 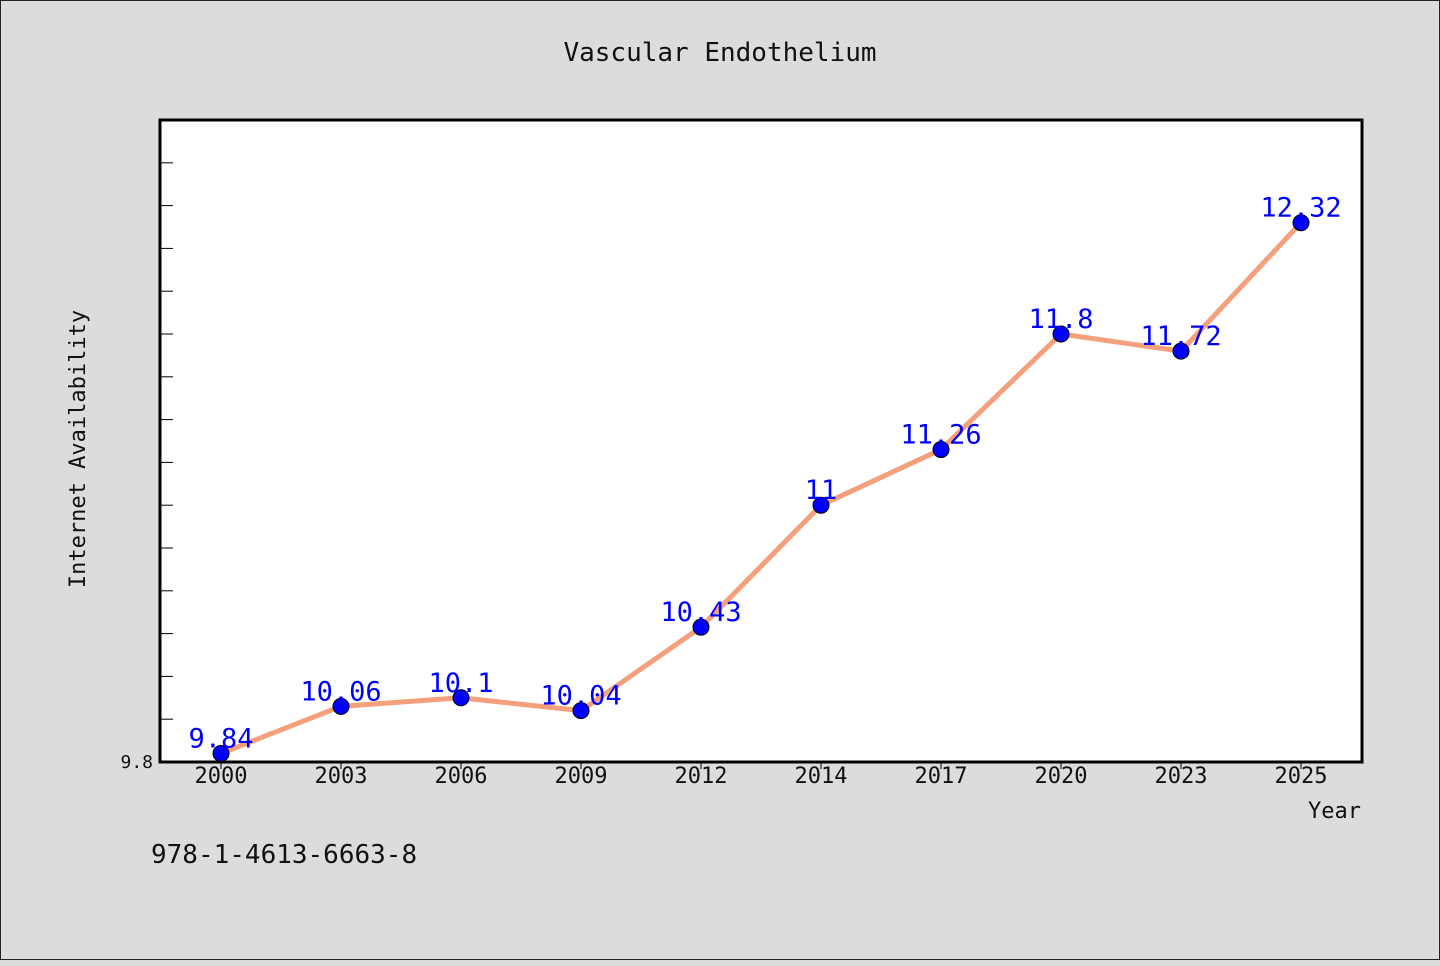 I want to click on data-label: 12.32, so click(x=1300, y=208).